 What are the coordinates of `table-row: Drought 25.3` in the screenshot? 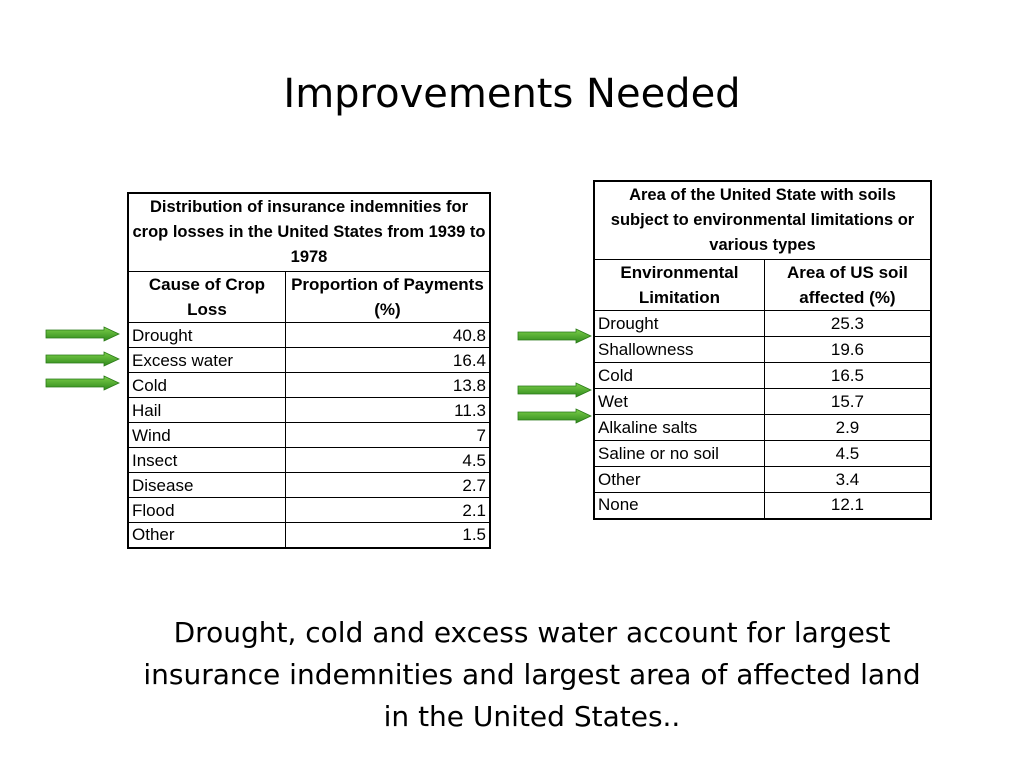 It's located at (762, 323).